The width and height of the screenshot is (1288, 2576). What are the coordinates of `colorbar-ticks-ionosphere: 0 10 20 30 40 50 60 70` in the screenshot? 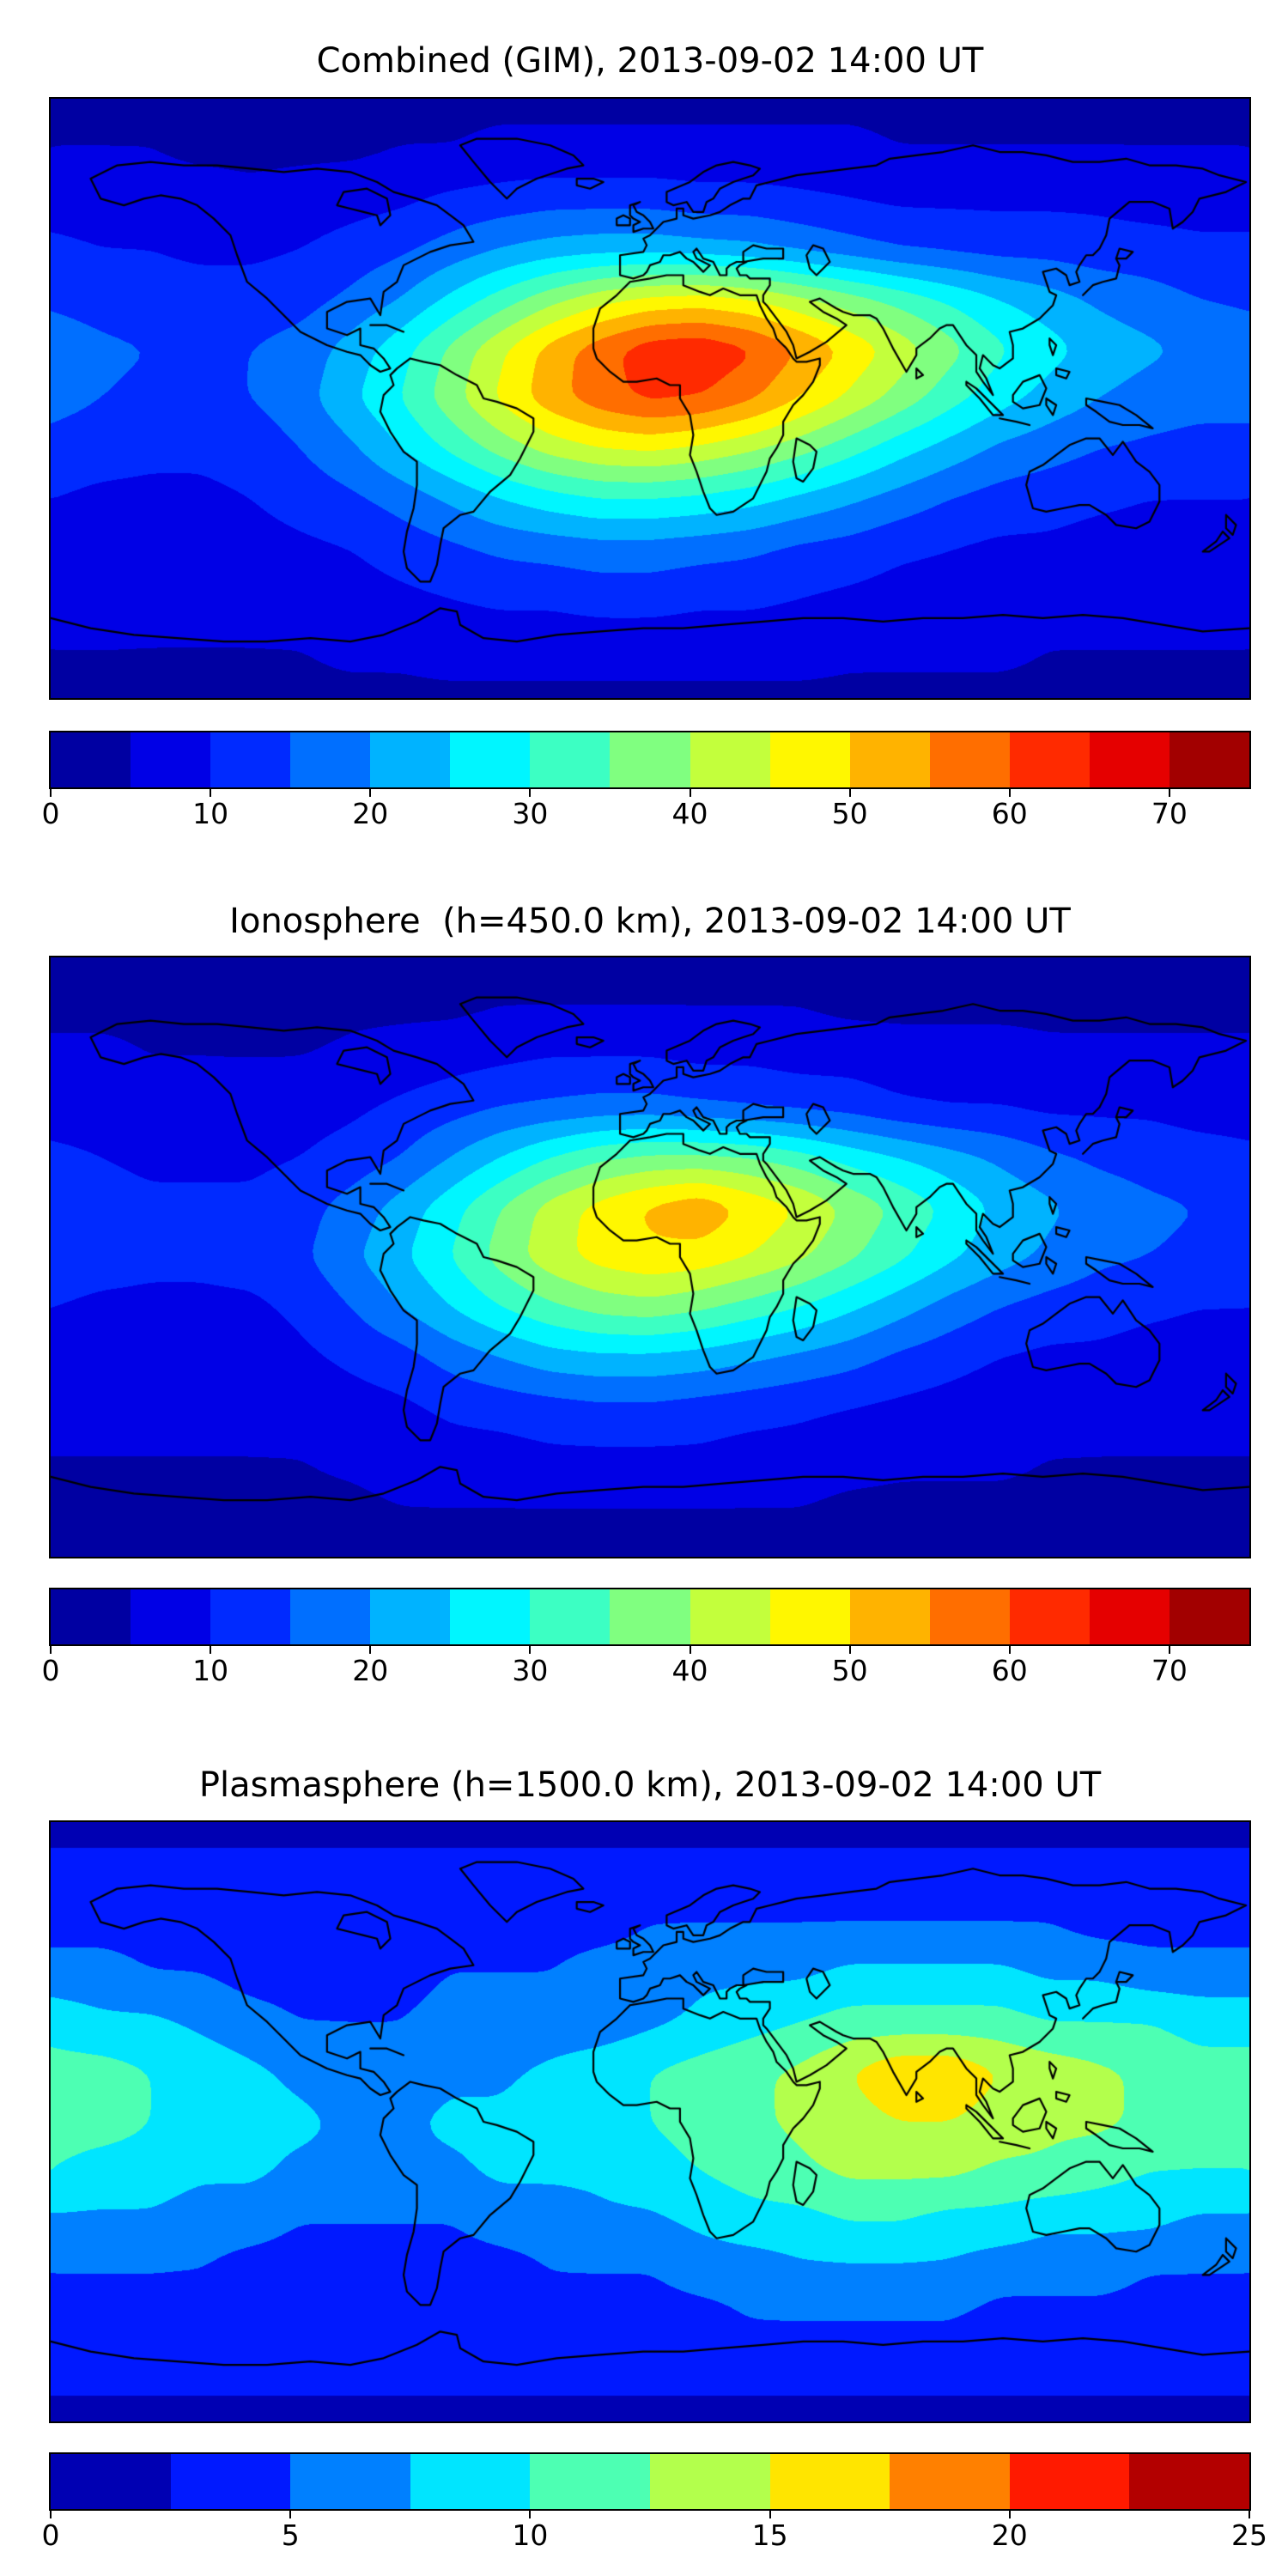 It's located at (645, 1670).